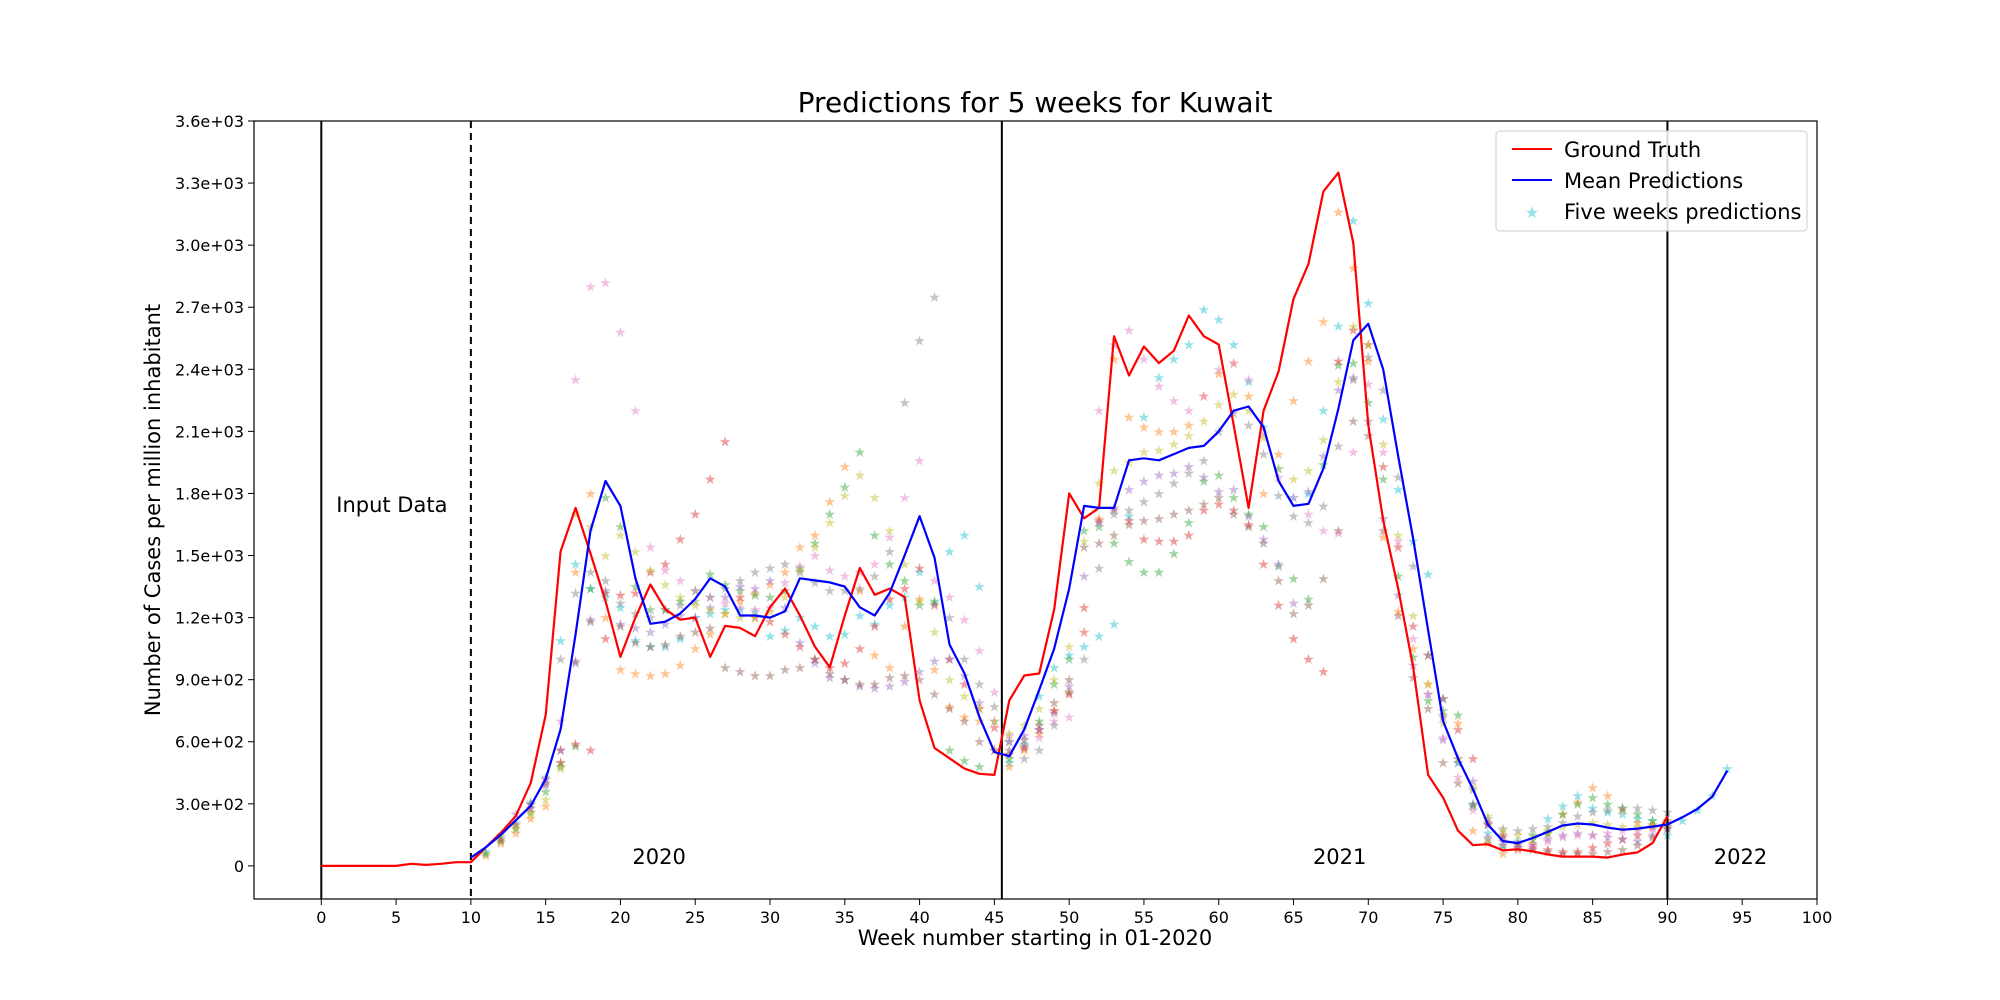 This screenshot has height=1000, width=2000. I want to click on y-tick-label: 1.8e+03, so click(209, 493).